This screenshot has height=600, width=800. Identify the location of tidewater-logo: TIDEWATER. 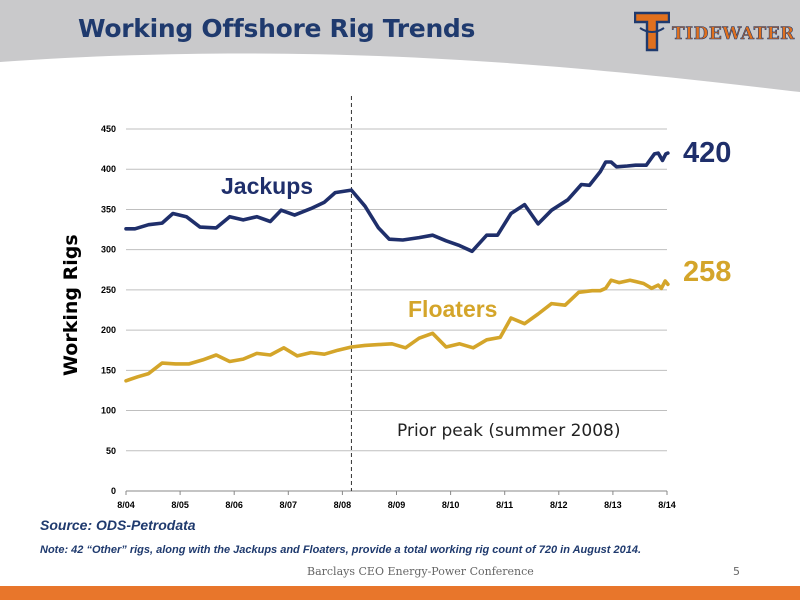
(714, 32).